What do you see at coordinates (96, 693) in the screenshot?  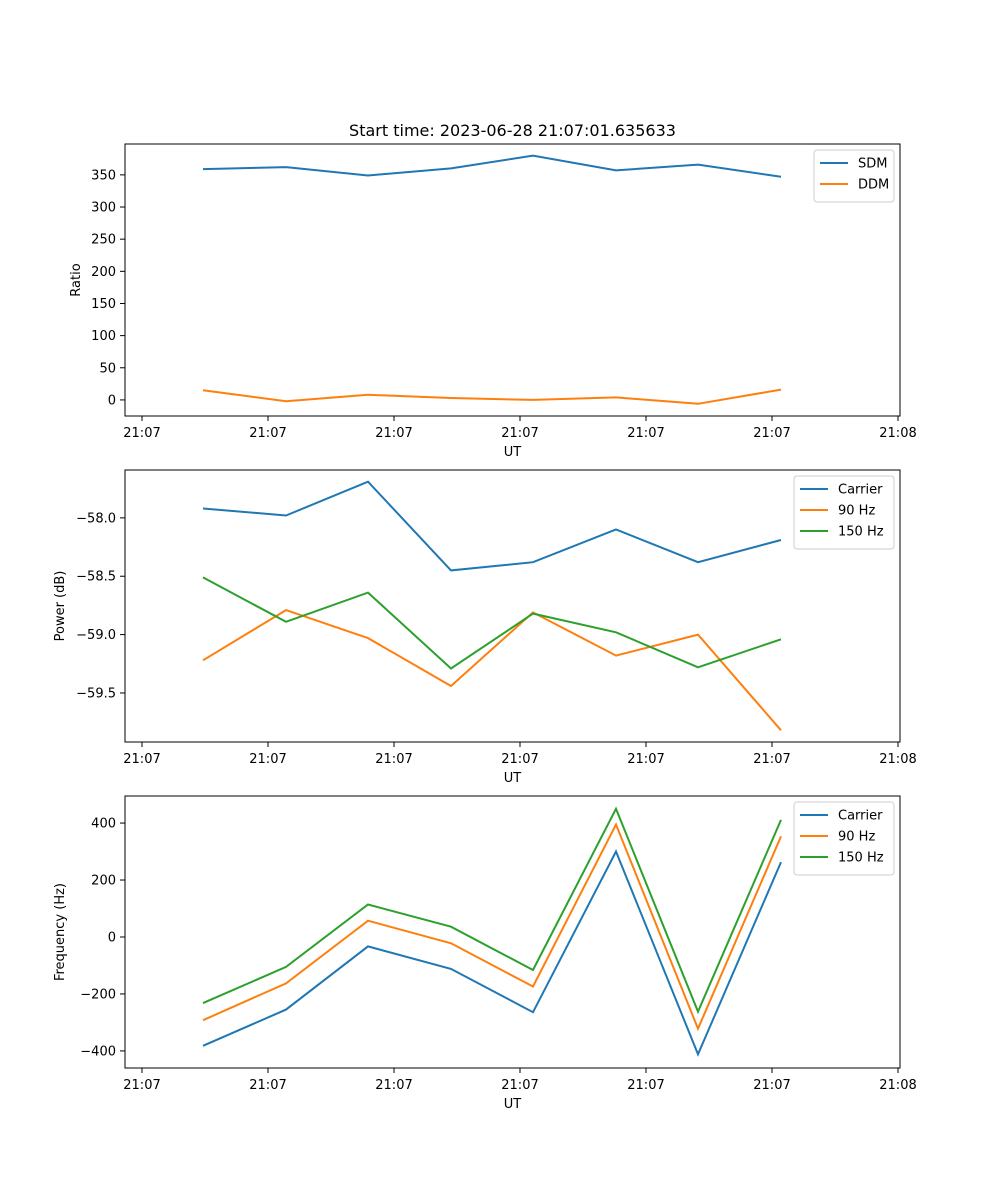 I see `y-tick-label: −59.5` at bounding box center [96, 693].